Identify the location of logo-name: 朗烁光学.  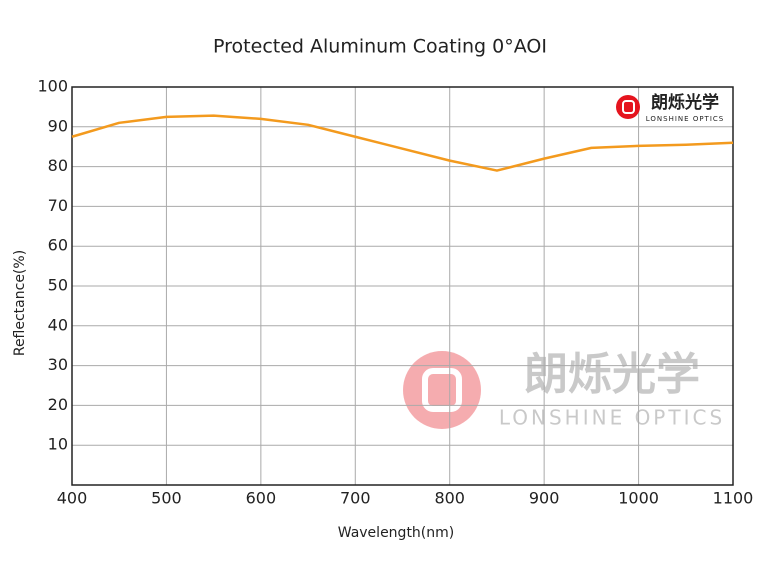
(685, 102).